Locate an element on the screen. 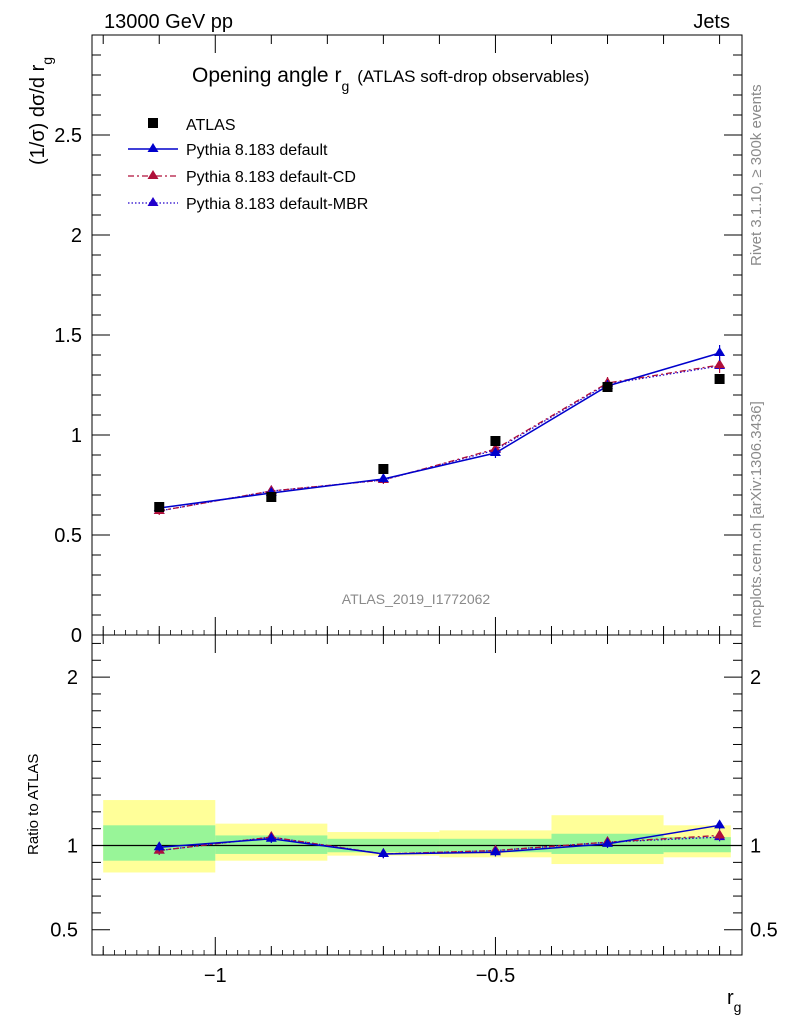 The width and height of the screenshot is (786, 1024). main-y-axis-label: (1/σ) dσ/d rg is located at coordinates (41, 111).